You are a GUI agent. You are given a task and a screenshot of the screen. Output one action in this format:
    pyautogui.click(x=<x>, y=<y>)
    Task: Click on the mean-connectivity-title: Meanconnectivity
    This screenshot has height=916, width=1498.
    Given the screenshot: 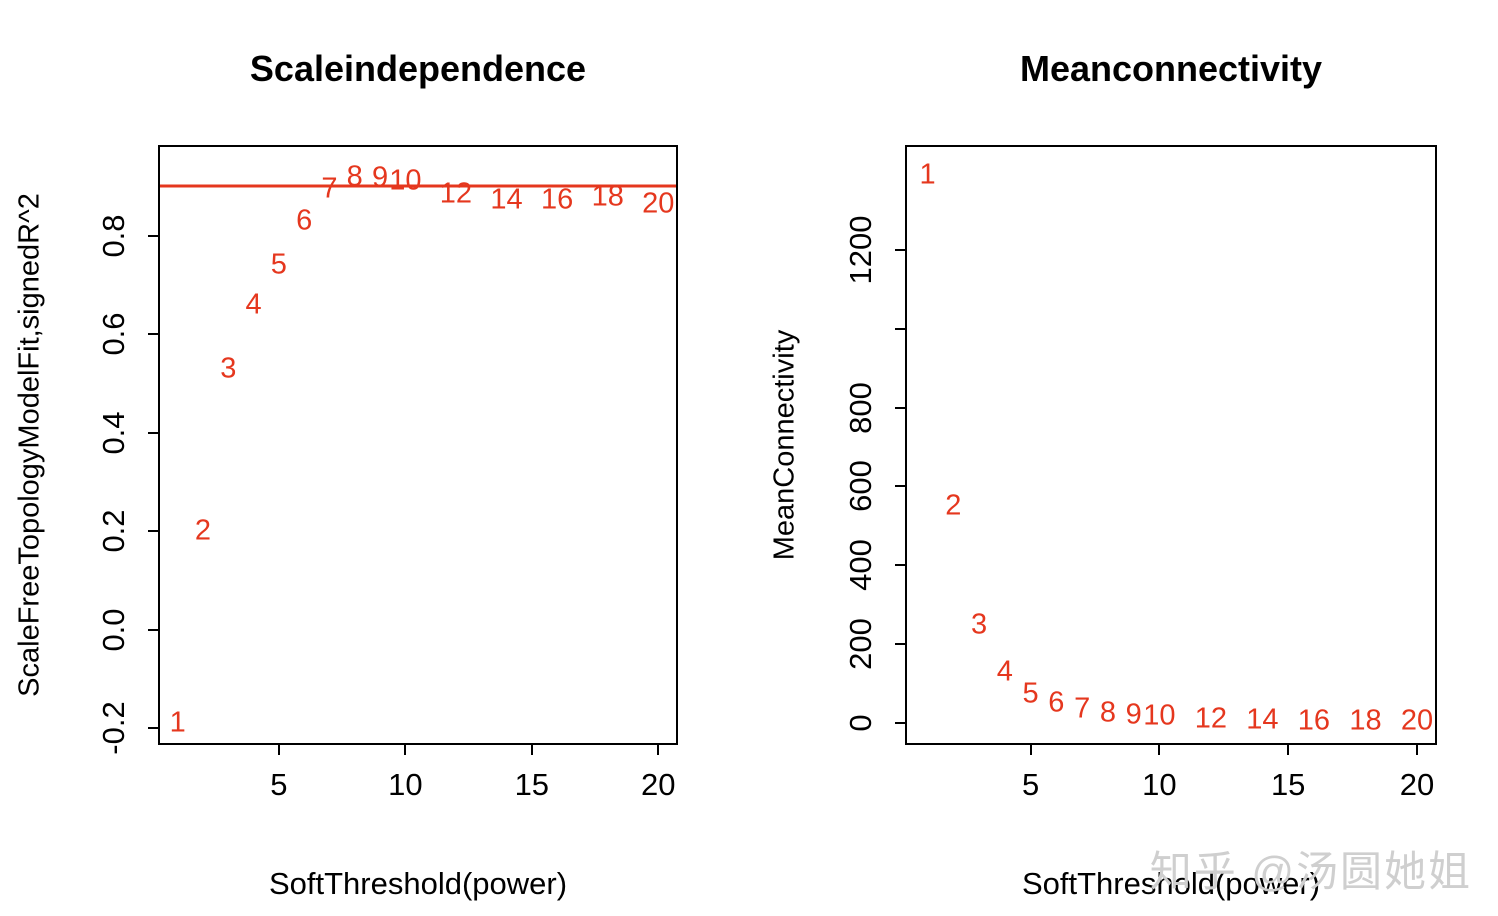 What is the action you would take?
    pyautogui.click(x=1171, y=68)
    